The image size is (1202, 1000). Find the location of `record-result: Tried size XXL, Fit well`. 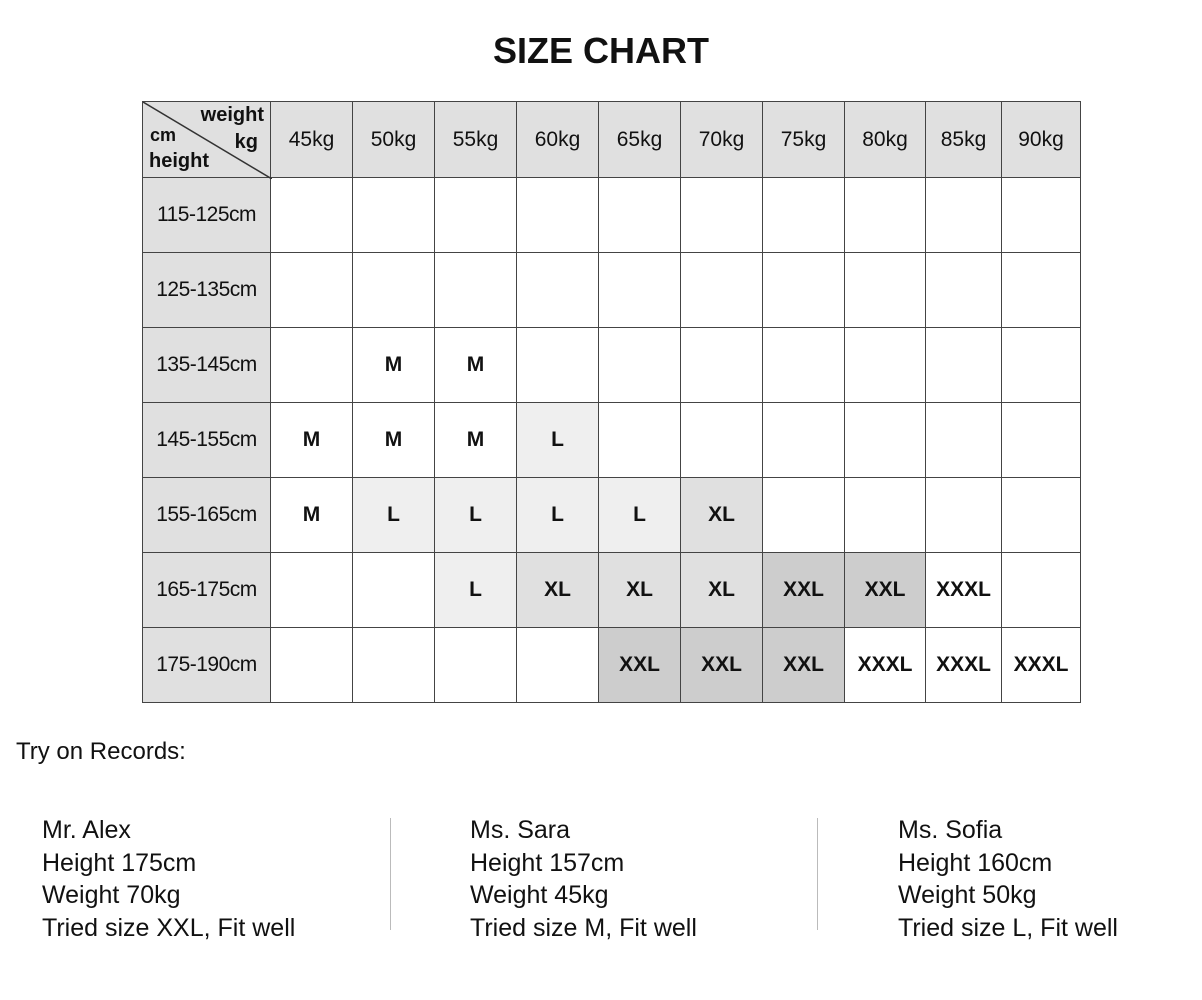

record-result: Tried size XXL, Fit well is located at coordinates (169, 927).